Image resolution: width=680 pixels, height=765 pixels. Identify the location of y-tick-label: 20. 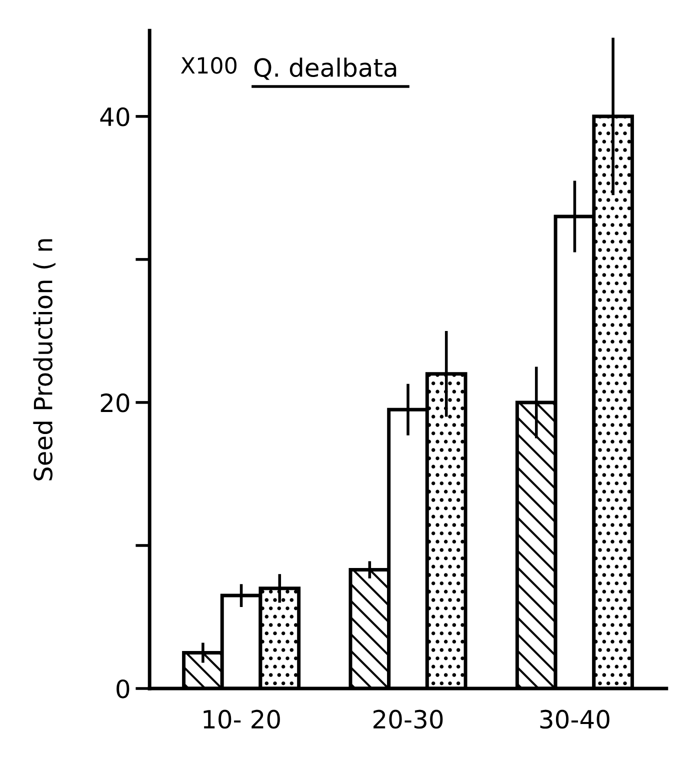
(115, 402).